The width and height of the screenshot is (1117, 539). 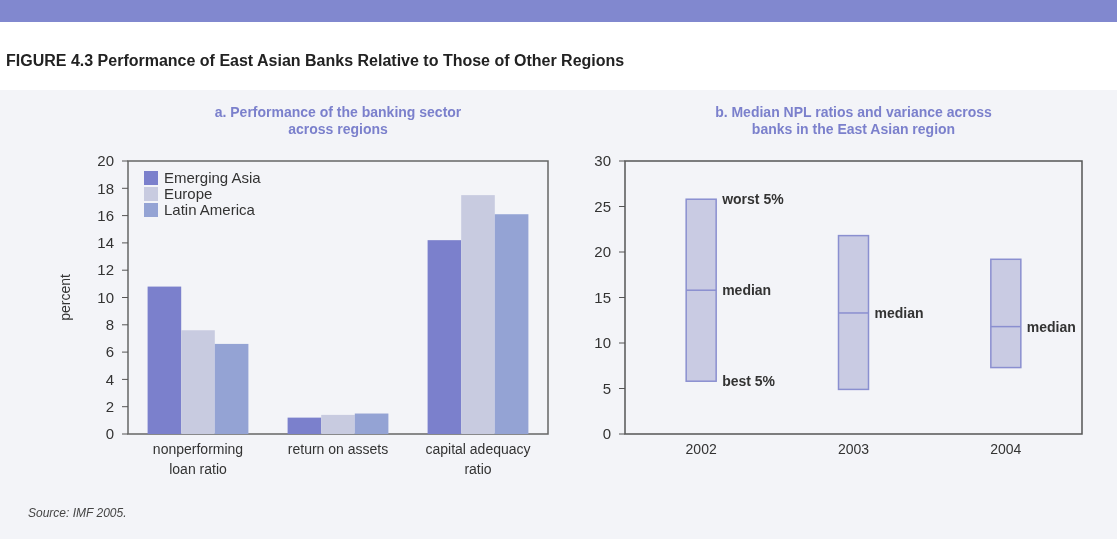 What do you see at coordinates (854, 120) in the screenshot?
I see `chart-title: b. Median NPL ratios and variance across banks in the East Asian region` at bounding box center [854, 120].